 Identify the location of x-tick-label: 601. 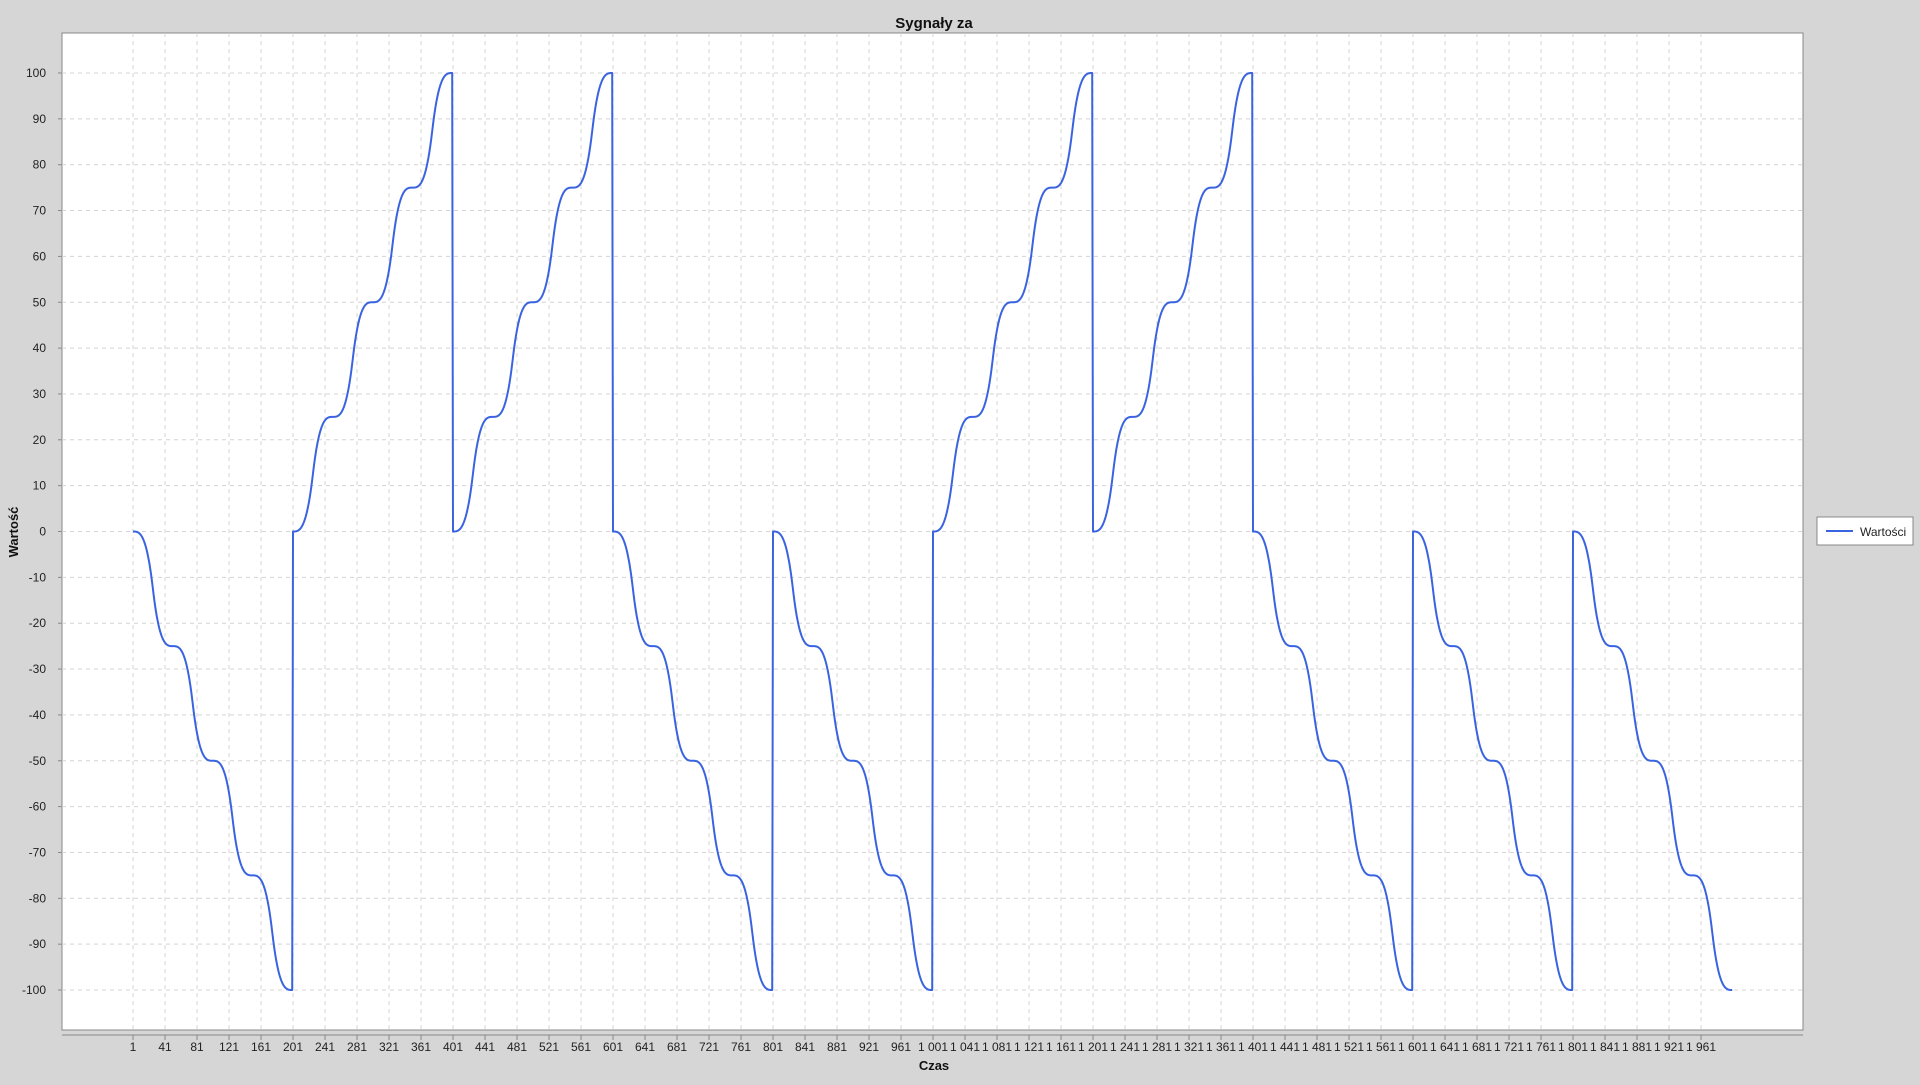
(613, 1047).